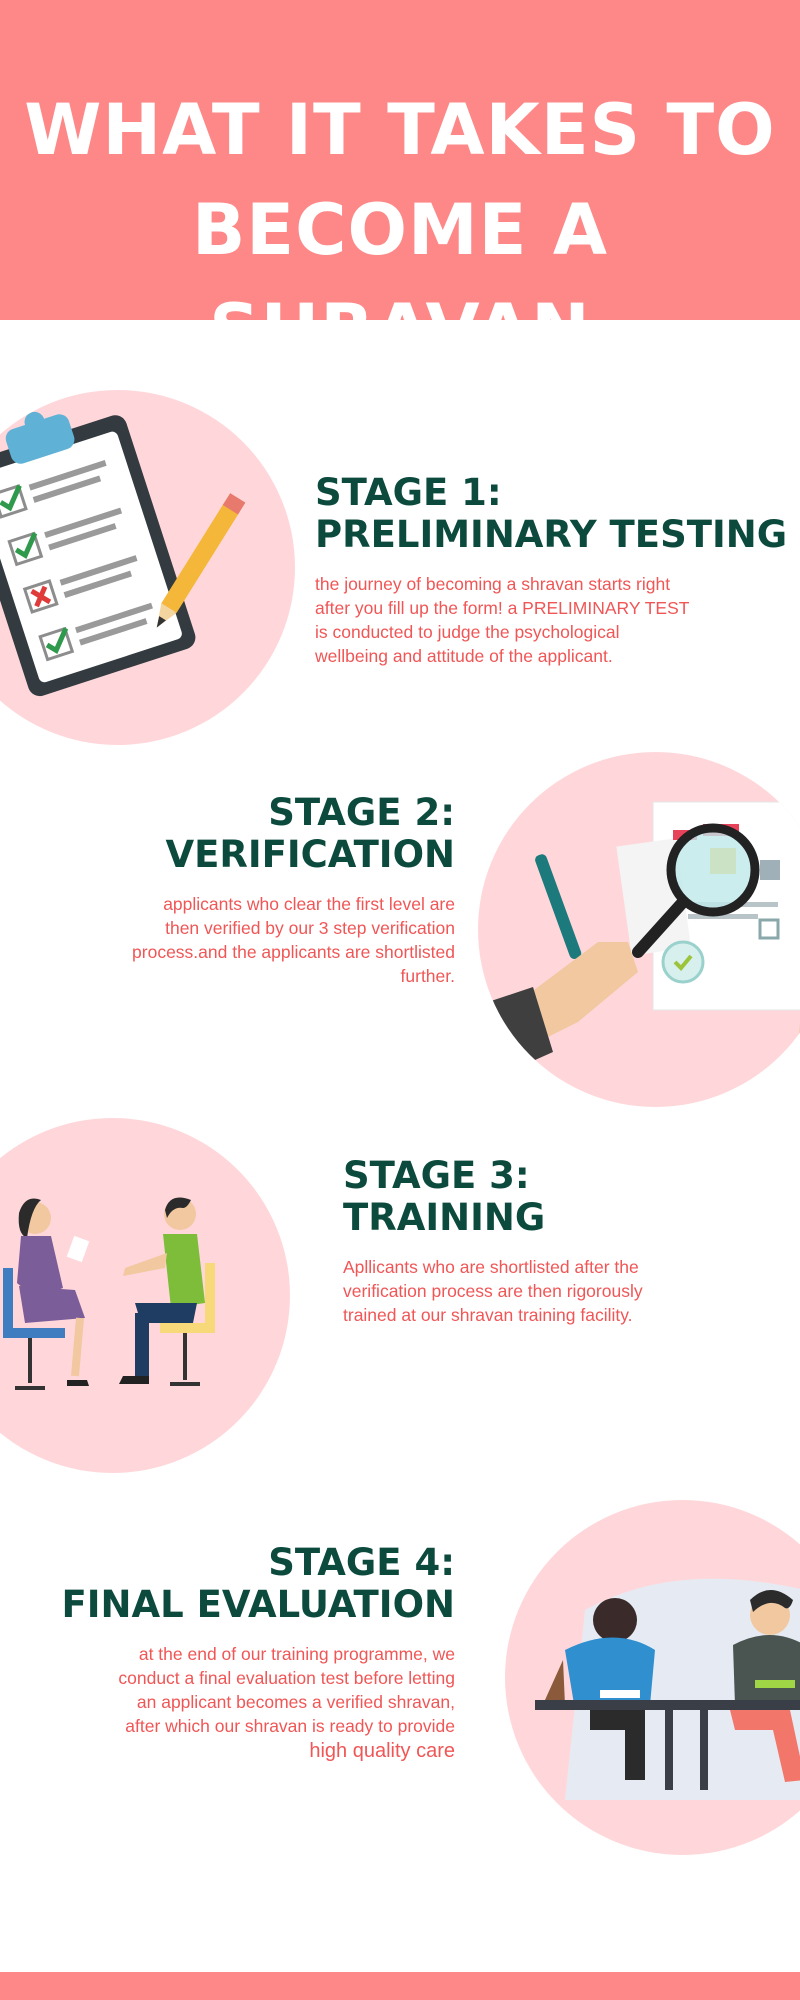 The image size is (800, 2000). Describe the element at coordinates (382, 1751) in the screenshot. I see `stage4-highlight: high quality care` at that location.